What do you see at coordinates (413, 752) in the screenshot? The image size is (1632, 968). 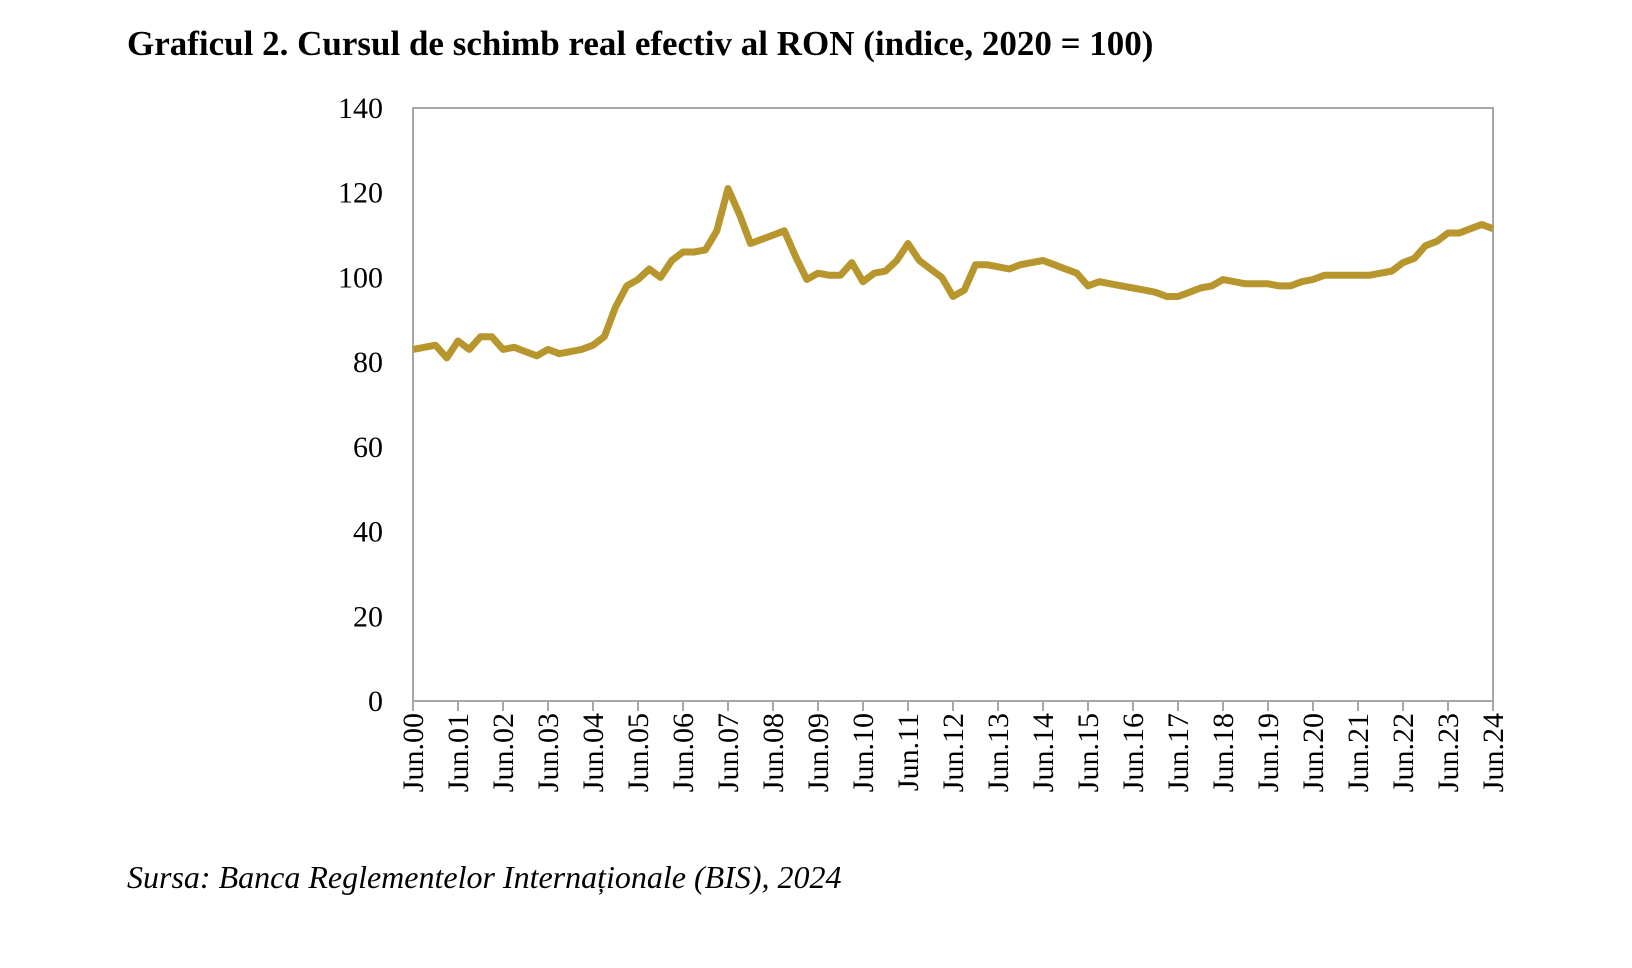 I see `x-tick-label: Jun.00` at bounding box center [413, 752].